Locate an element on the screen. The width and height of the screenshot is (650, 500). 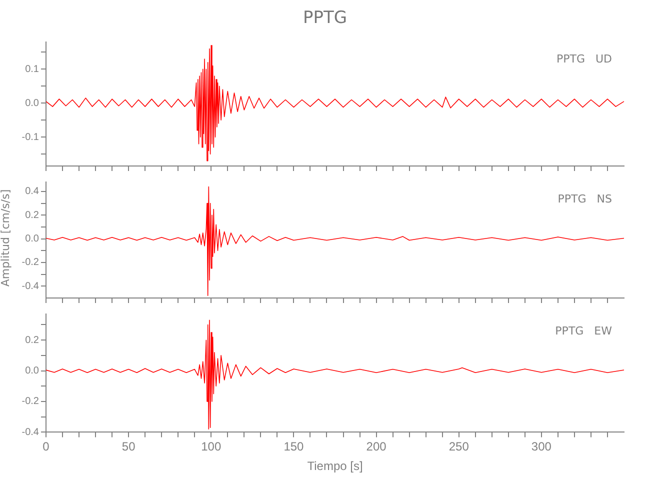
x-tick-label: 0 is located at coordinates (46, 447).